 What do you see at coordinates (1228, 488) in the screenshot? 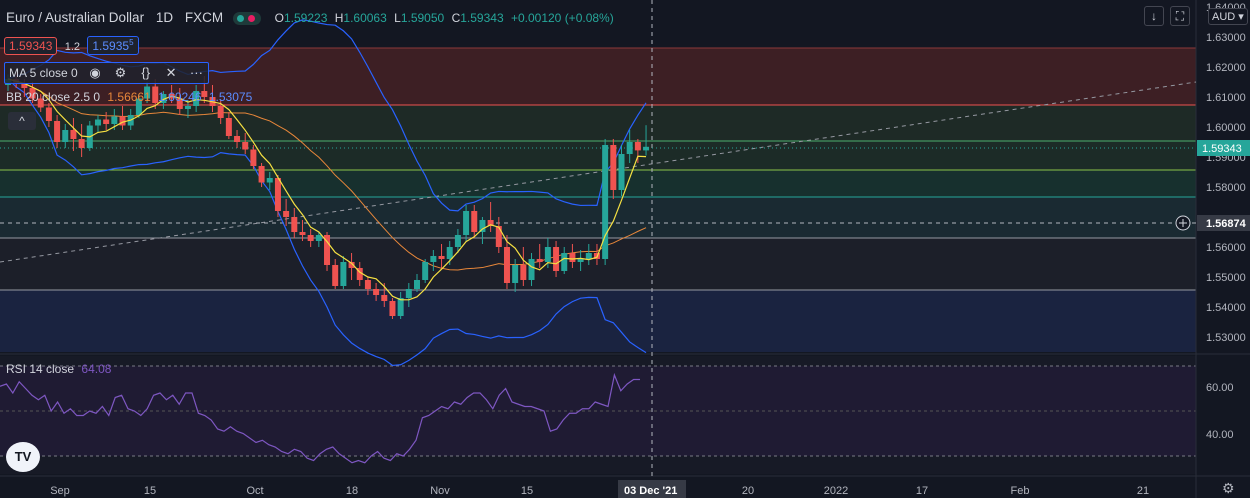
I see `axis-settings-icon: ⚙` at bounding box center [1228, 488].